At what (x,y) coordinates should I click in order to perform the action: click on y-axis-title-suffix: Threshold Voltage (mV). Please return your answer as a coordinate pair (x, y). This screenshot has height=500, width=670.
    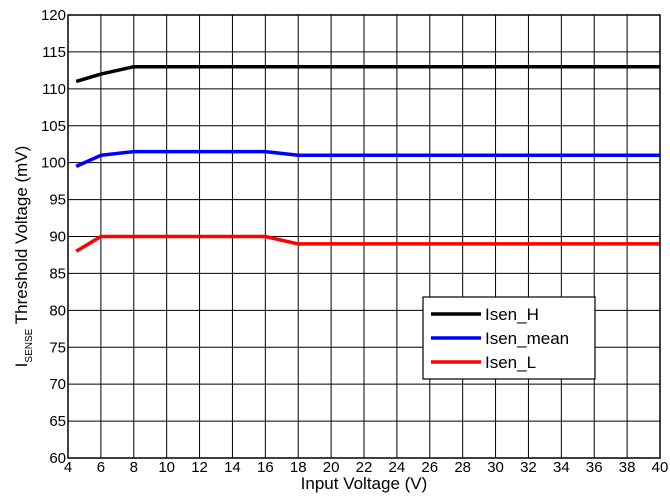
    Looking at the image, I should click on (21, 237).